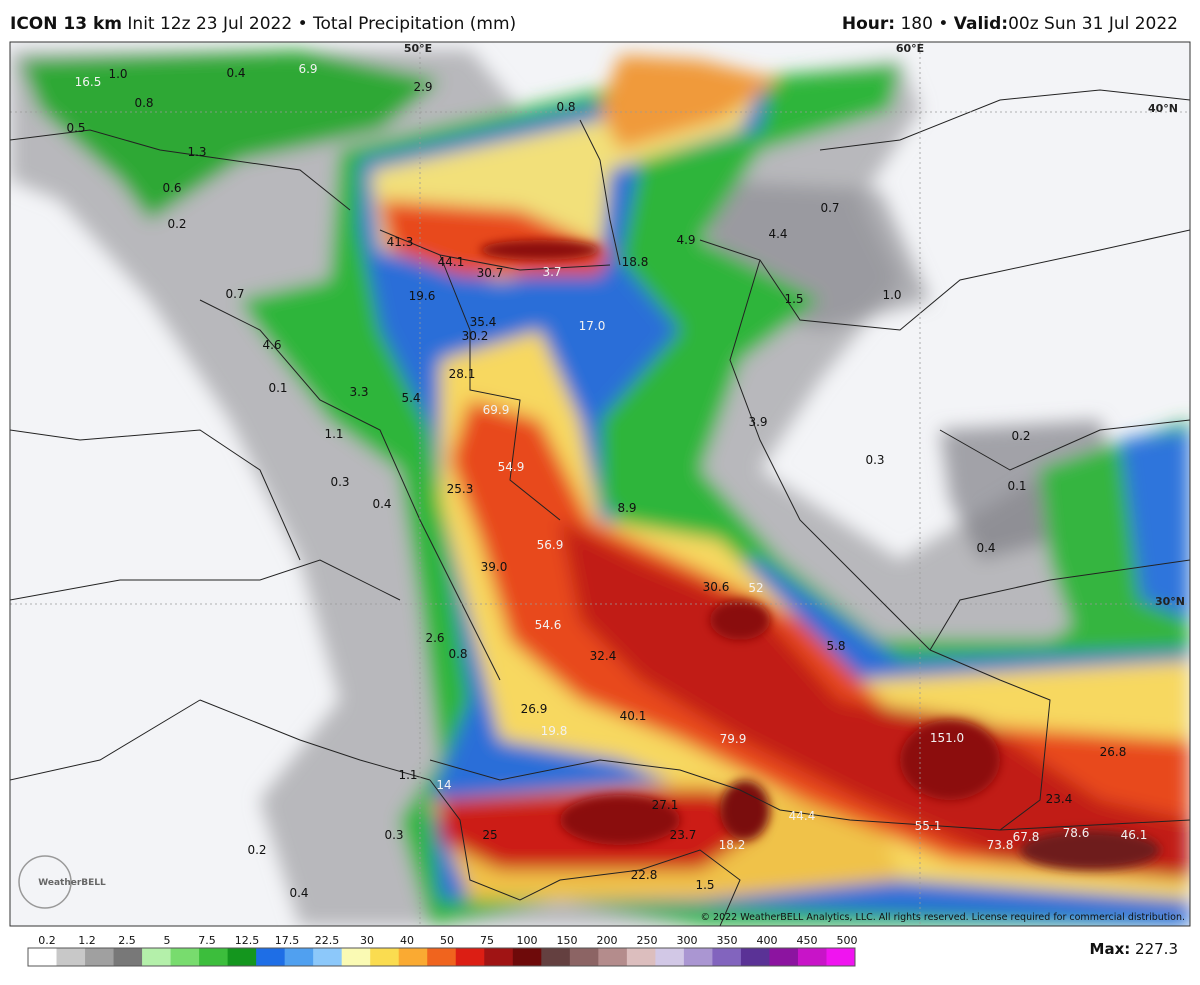 This screenshot has height=985, width=1200. I want to click on value-label: 1.3, so click(196, 152).